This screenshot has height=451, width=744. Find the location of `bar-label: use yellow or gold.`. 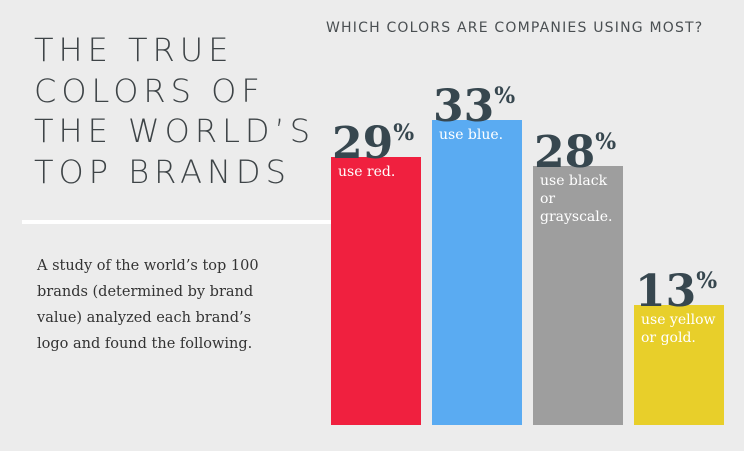

bar-label: use yellow or gold. is located at coordinates (678, 328).